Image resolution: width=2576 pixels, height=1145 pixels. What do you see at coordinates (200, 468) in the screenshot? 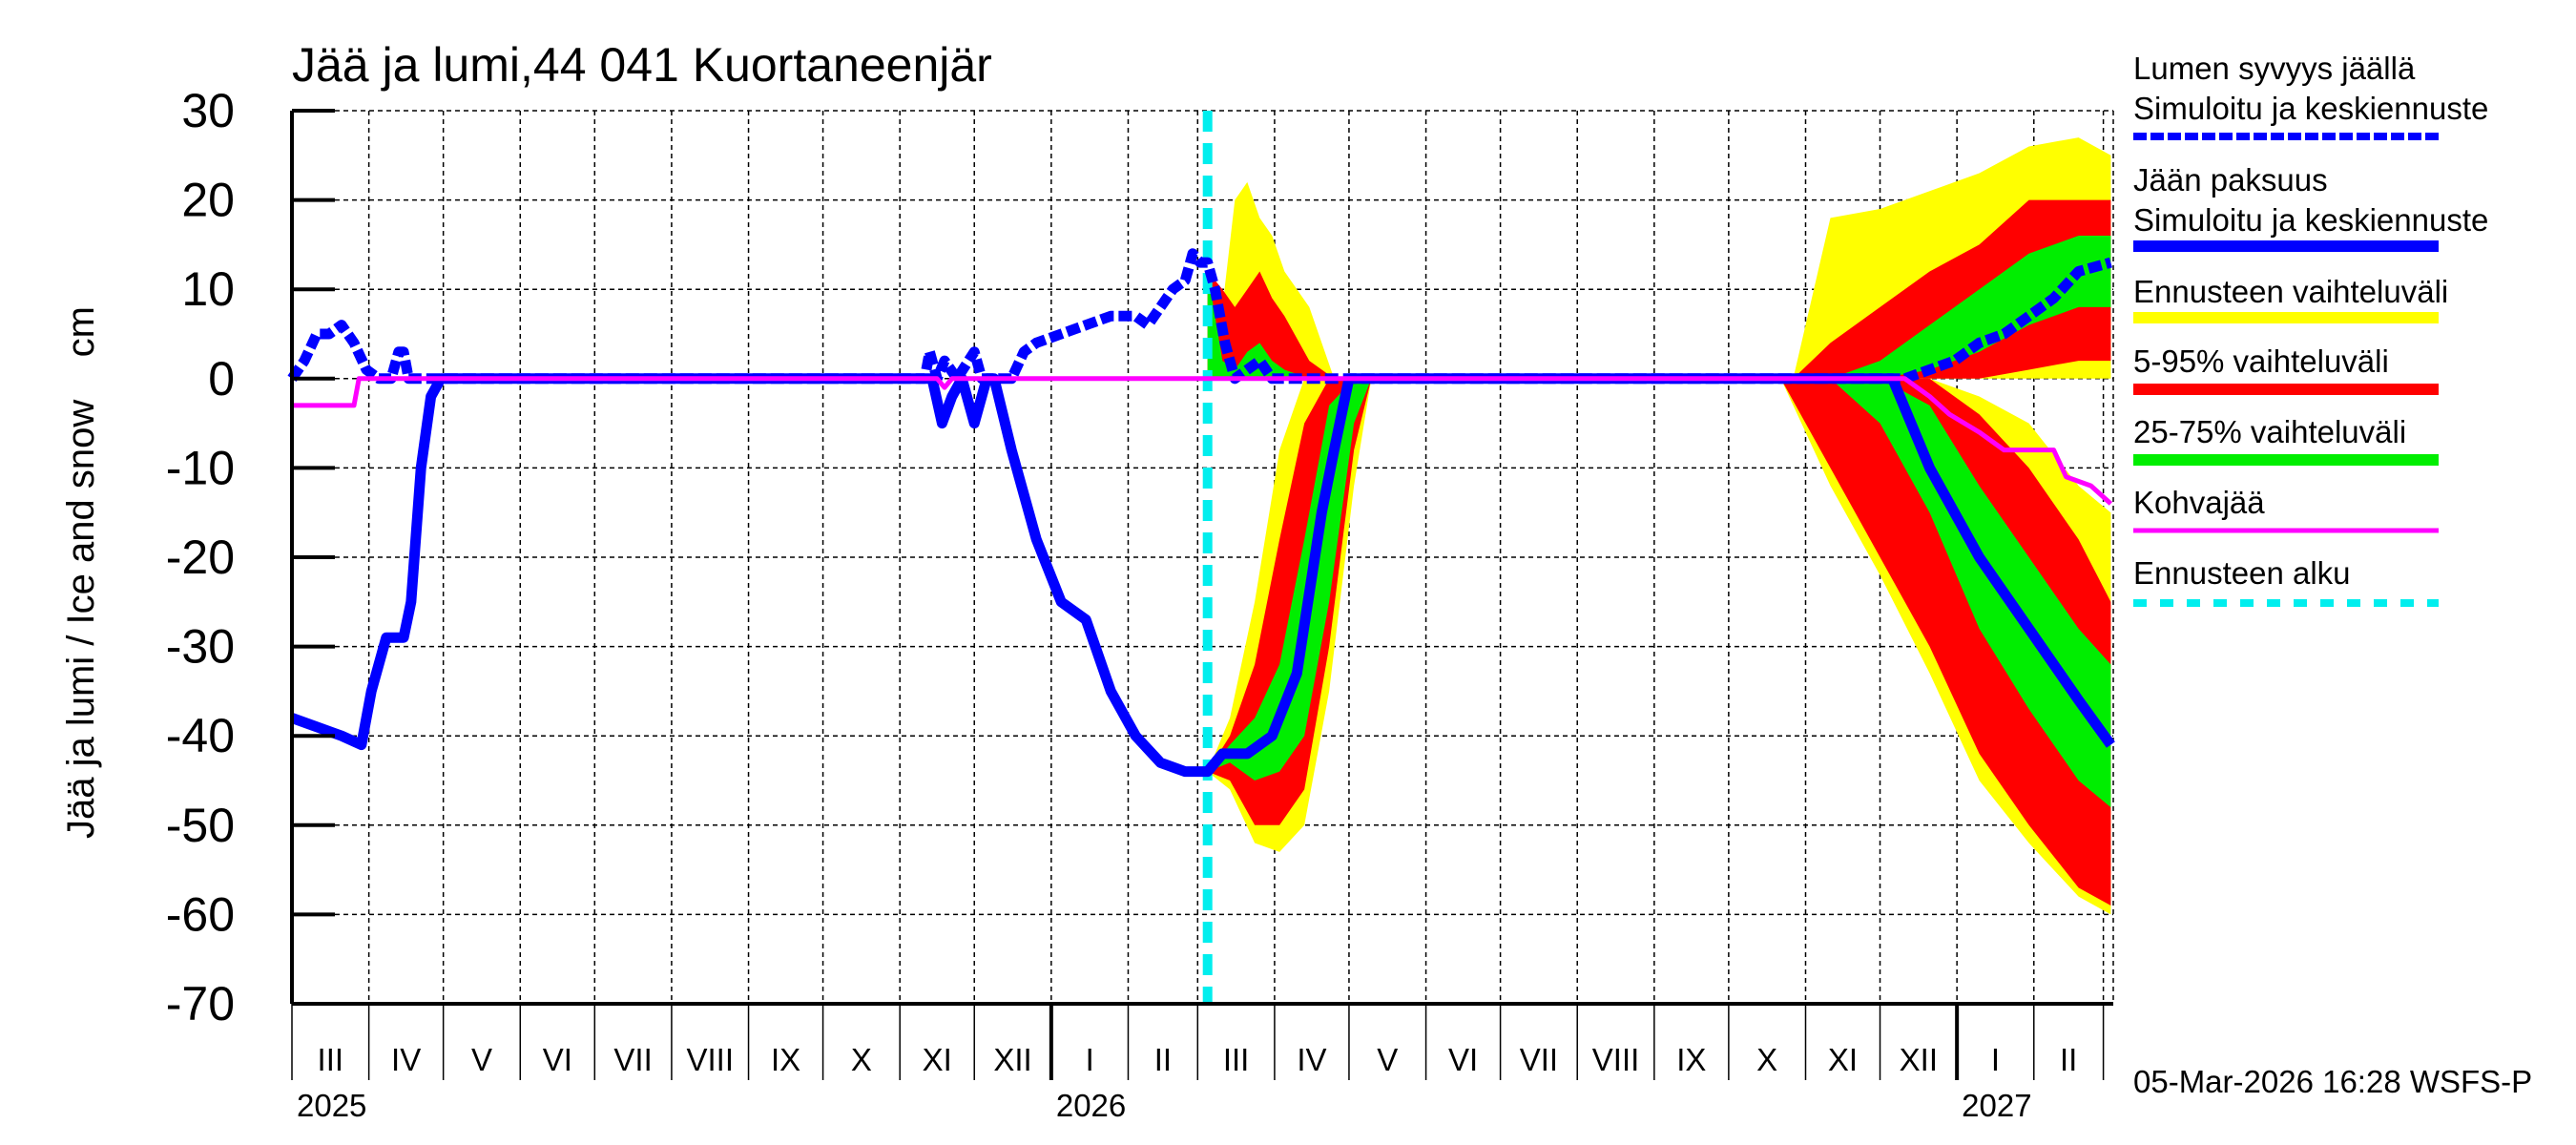
I see `y-tick-label: -10` at bounding box center [200, 468].